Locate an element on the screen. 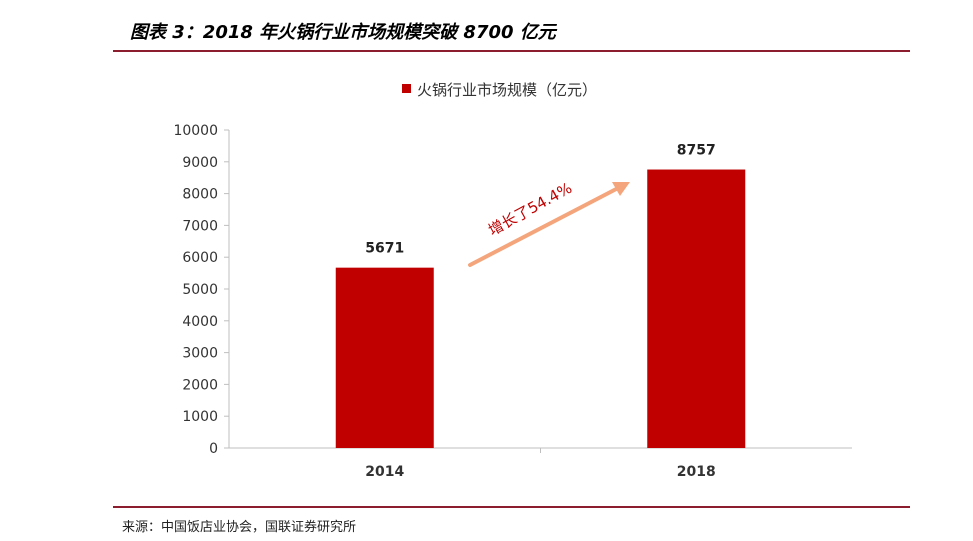 The image size is (973, 541). y-tick-label: 8000 is located at coordinates (200, 195).